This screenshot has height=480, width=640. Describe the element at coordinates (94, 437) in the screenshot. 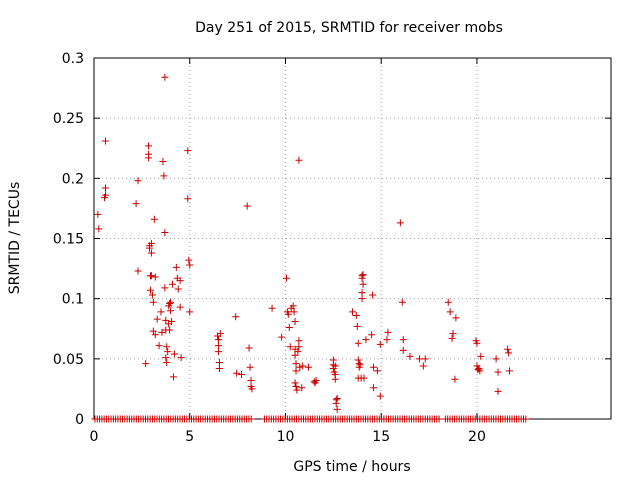

I see `x-tick-label: 0` at that location.